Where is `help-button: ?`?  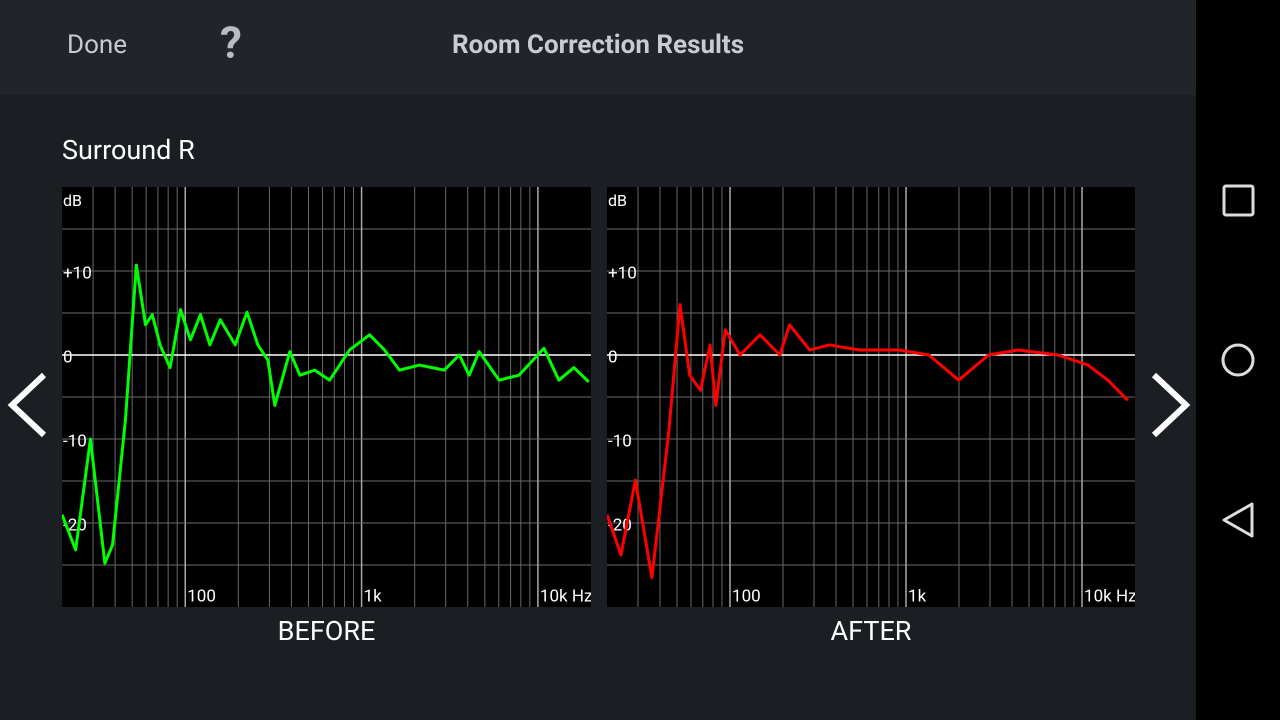
help-button: ? is located at coordinates (231, 43).